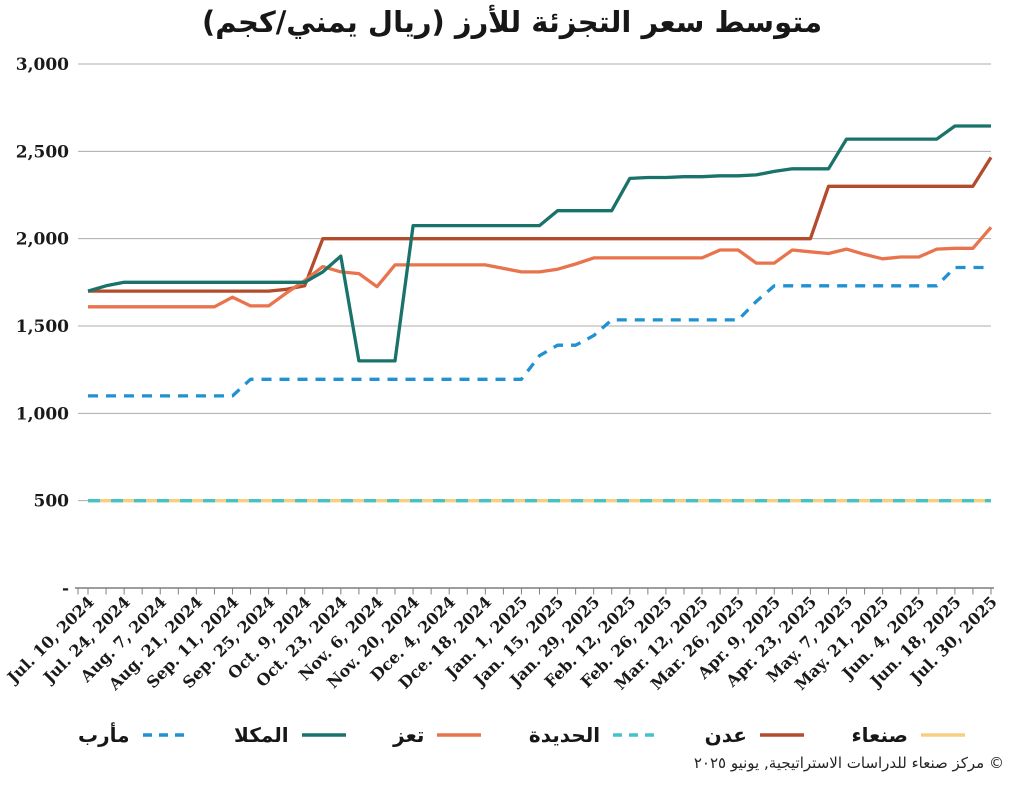  Describe the element at coordinates (781, 735) in the screenshot. I see `legend-swatch-aden` at that location.